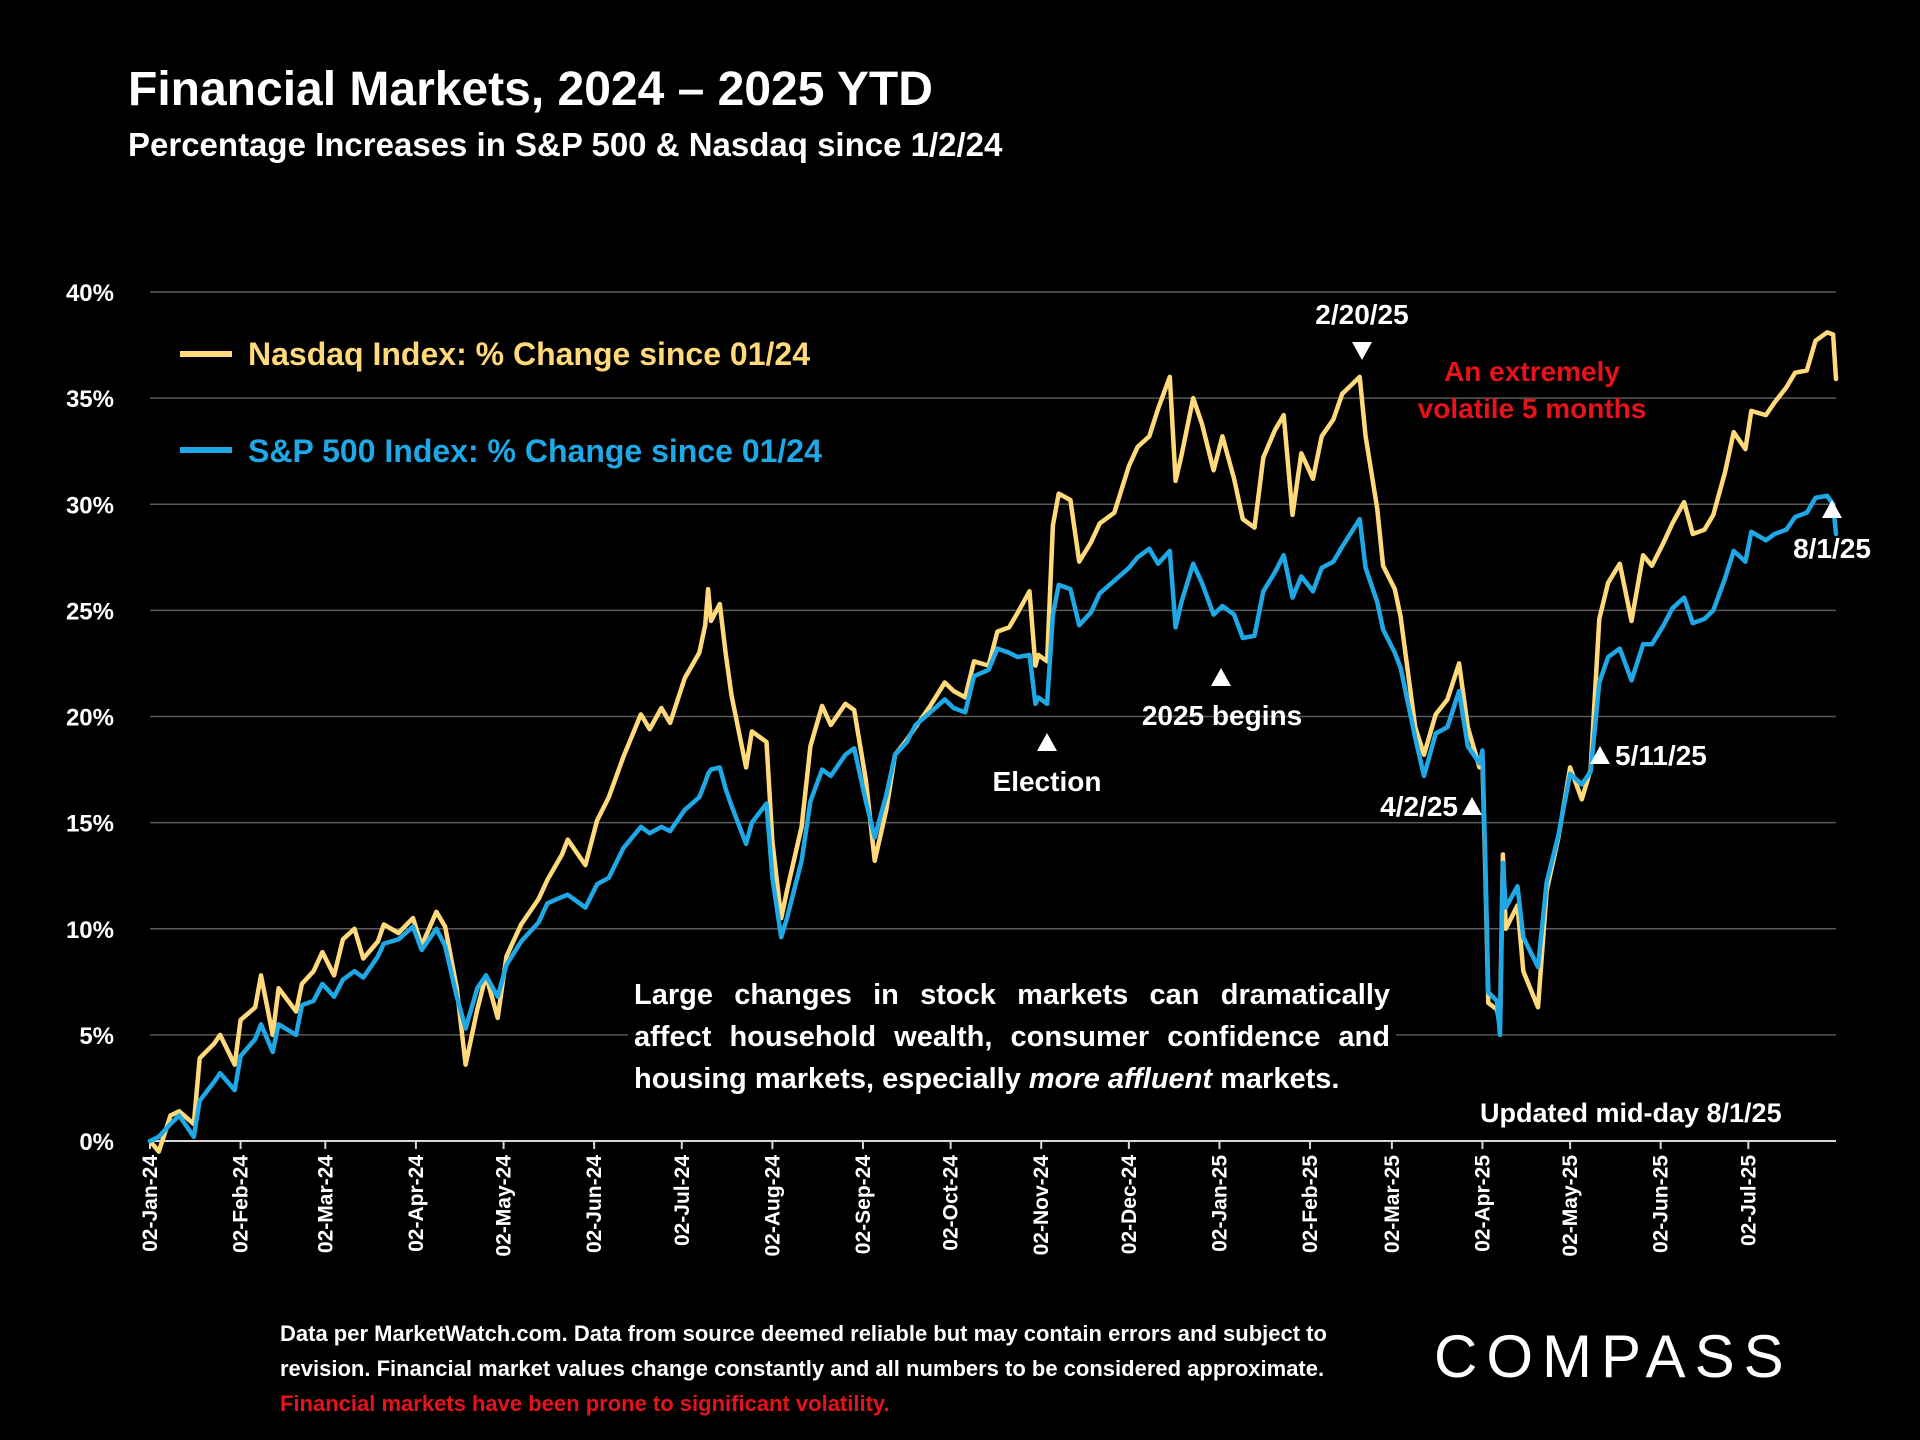  Describe the element at coordinates (90, 293) in the screenshot. I see `y-tick-label: 40%` at that location.